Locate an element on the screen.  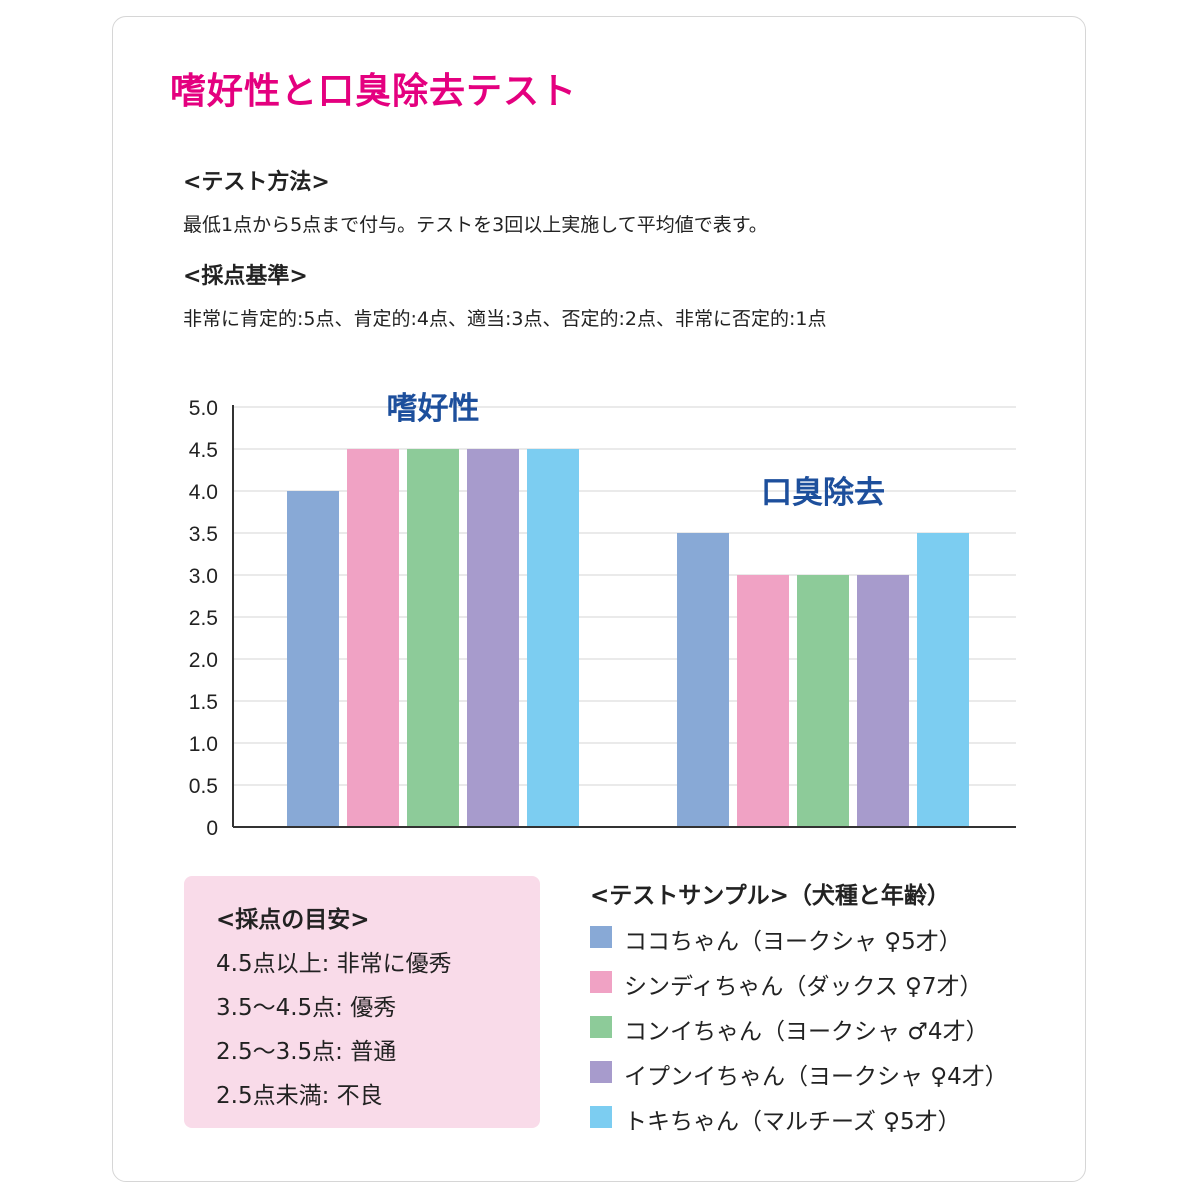
category-label: 口臭除去 is located at coordinates (823, 493).